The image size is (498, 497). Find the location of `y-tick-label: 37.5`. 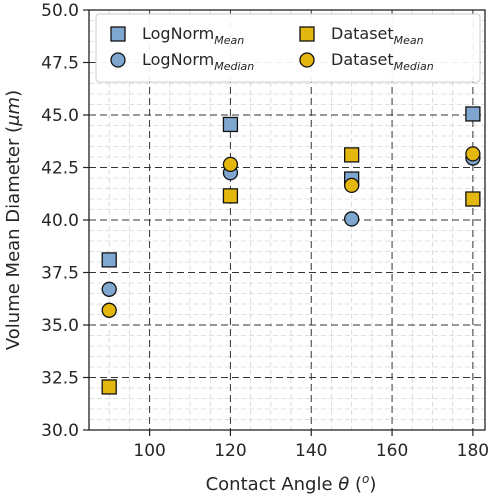

y-tick-label: 37.5 is located at coordinates (60, 274).